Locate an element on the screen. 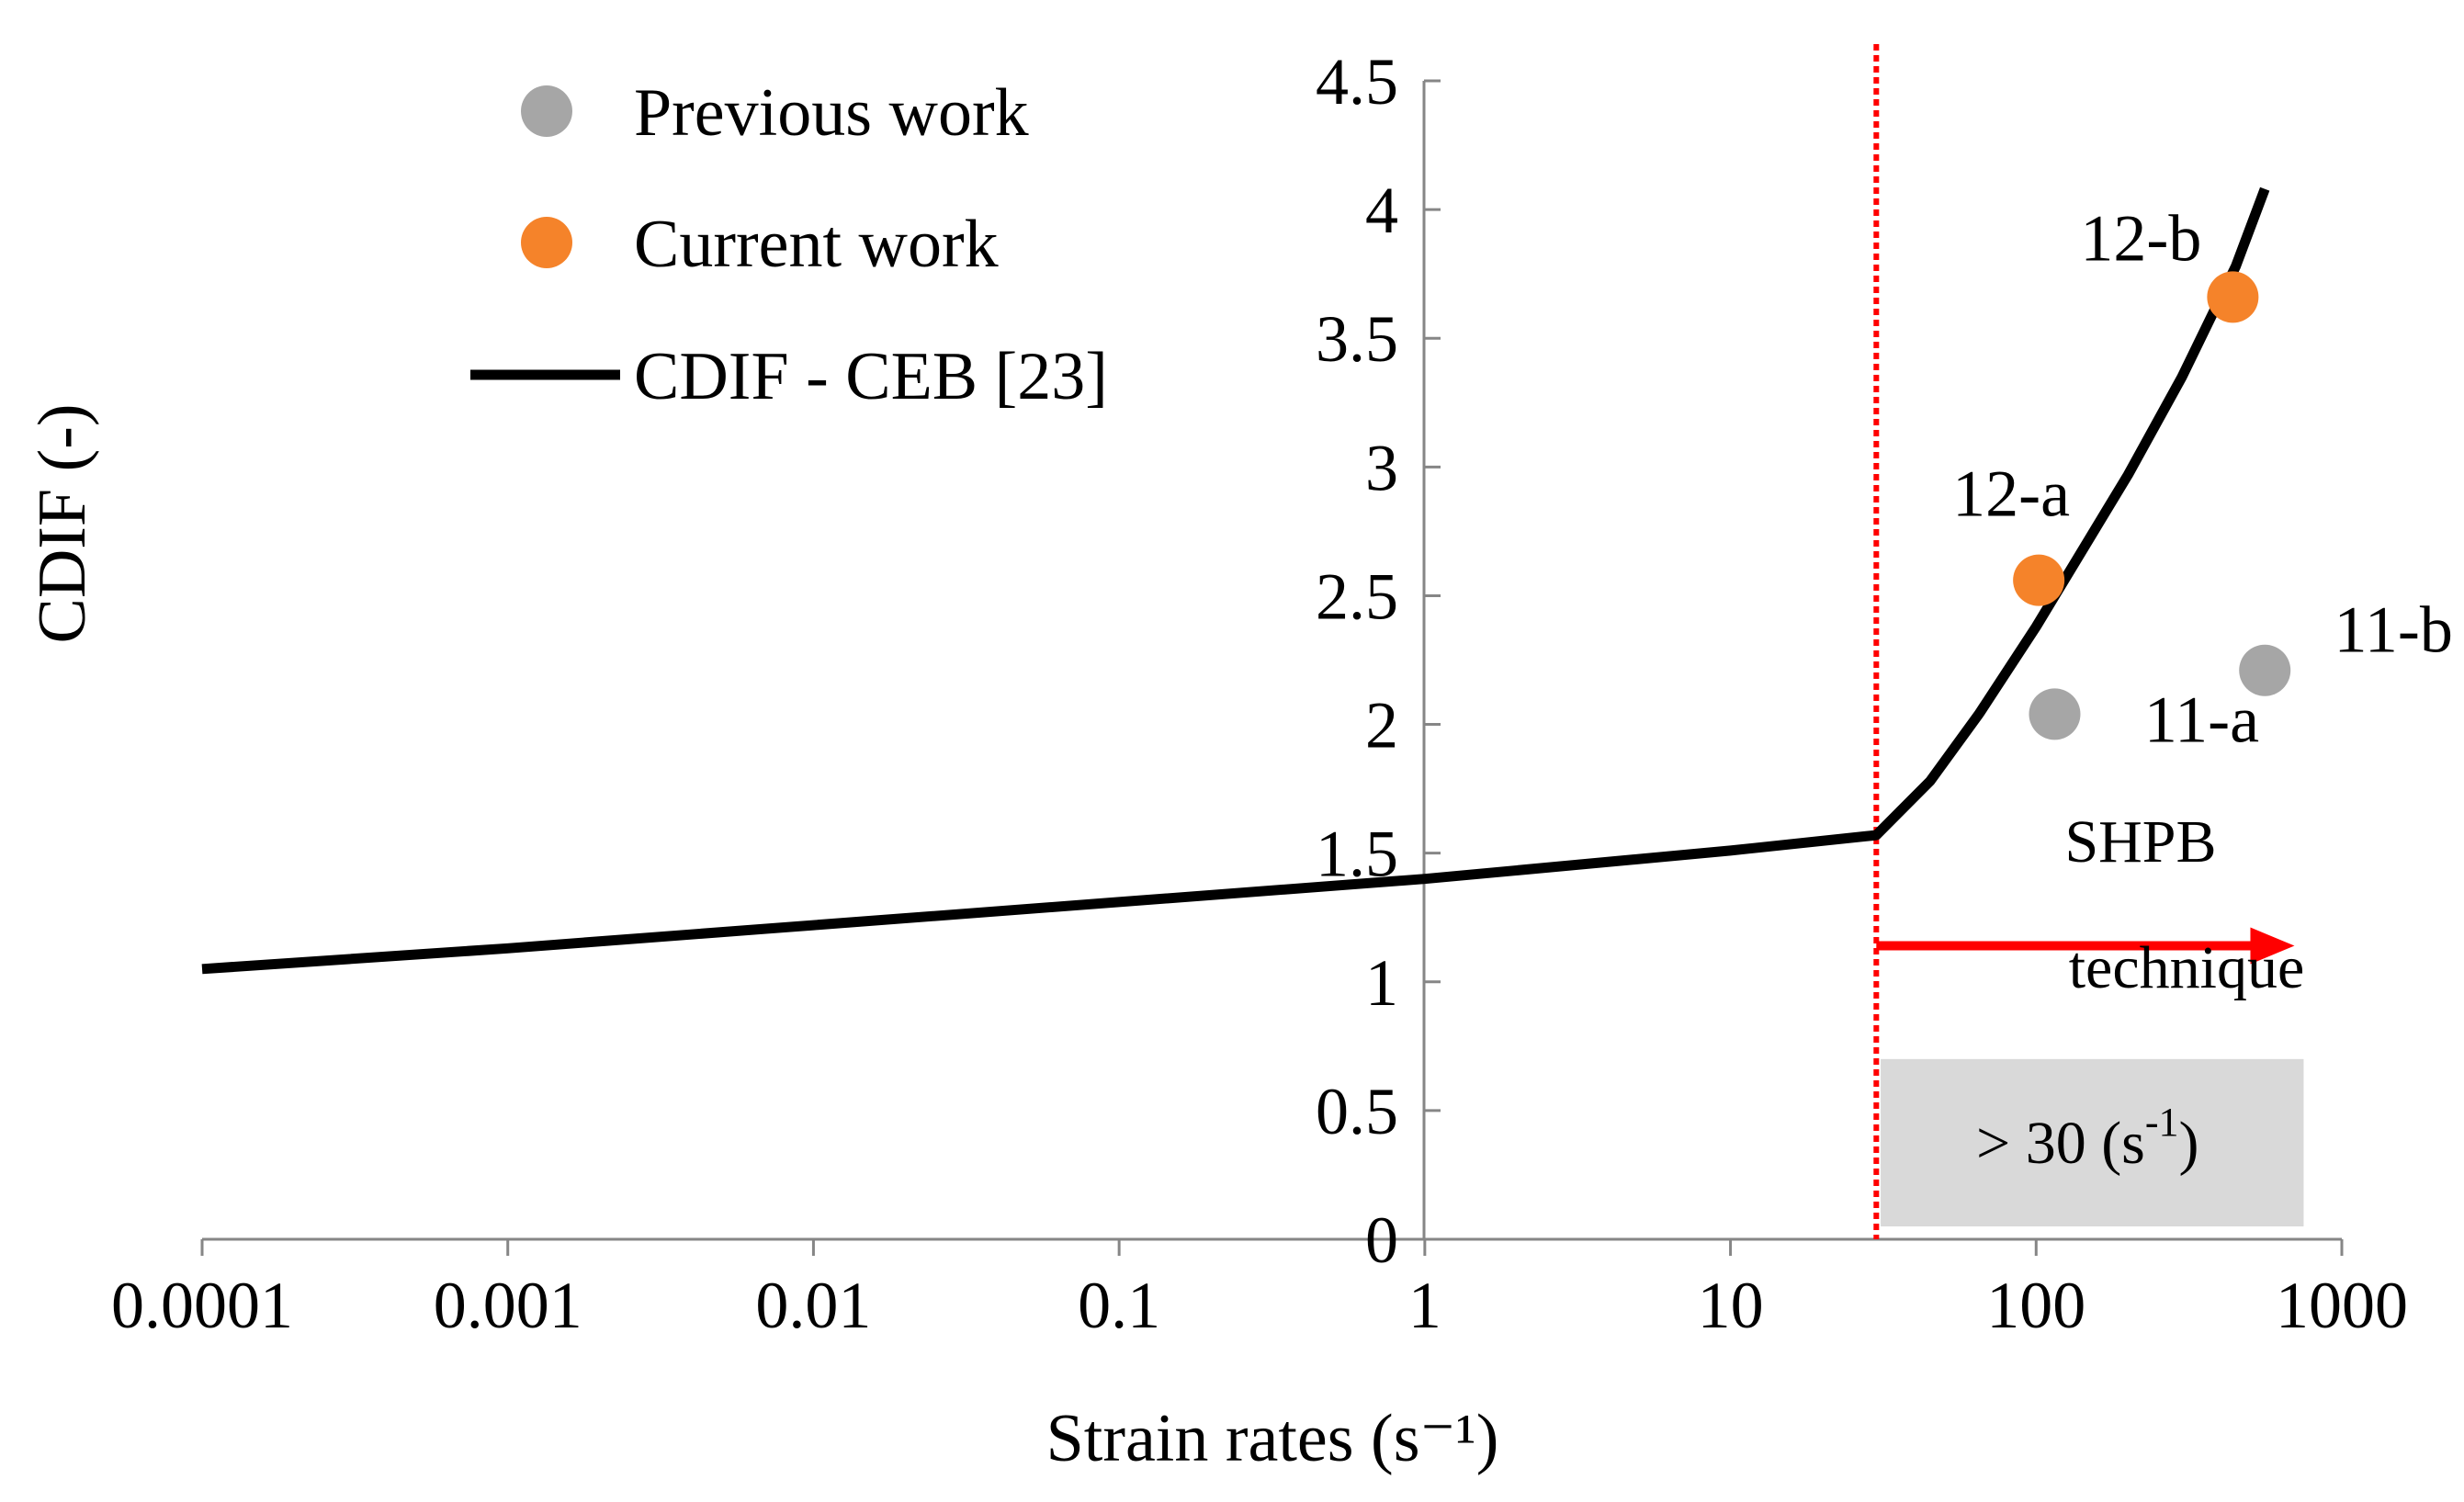  point-12-a is located at coordinates (2039, 580).